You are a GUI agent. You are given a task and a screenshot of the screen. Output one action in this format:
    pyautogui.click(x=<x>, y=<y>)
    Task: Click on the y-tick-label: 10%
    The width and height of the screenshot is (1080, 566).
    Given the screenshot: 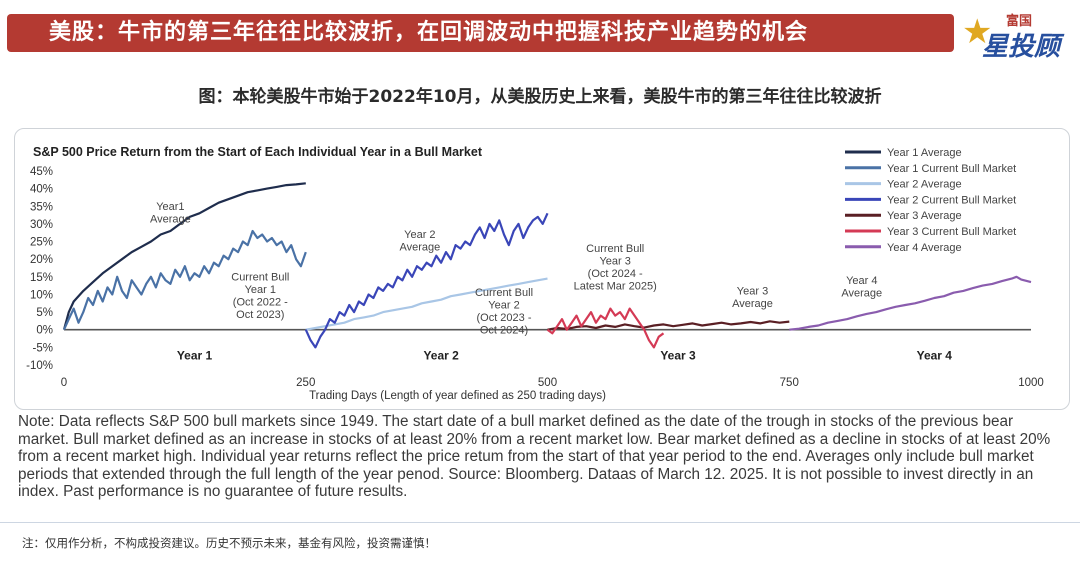 What is the action you would take?
    pyautogui.click(x=41, y=295)
    